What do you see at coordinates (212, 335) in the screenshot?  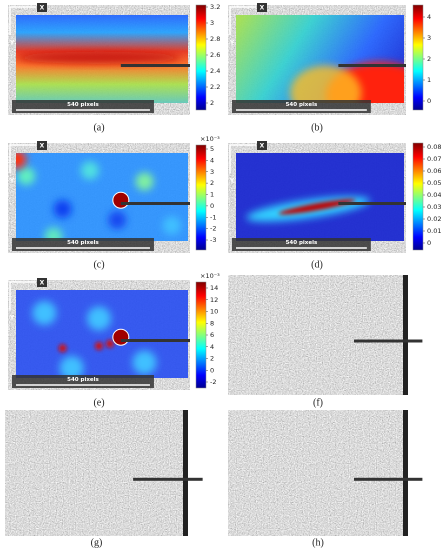 I see `colorbar-tick-label: 6` at bounding box center [212, 335].